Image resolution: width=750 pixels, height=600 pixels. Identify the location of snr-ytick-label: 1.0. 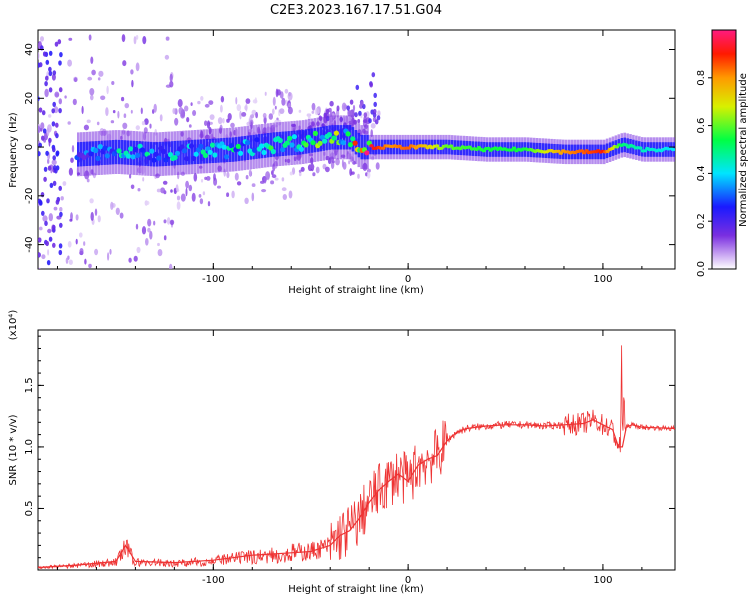
(29, 447).